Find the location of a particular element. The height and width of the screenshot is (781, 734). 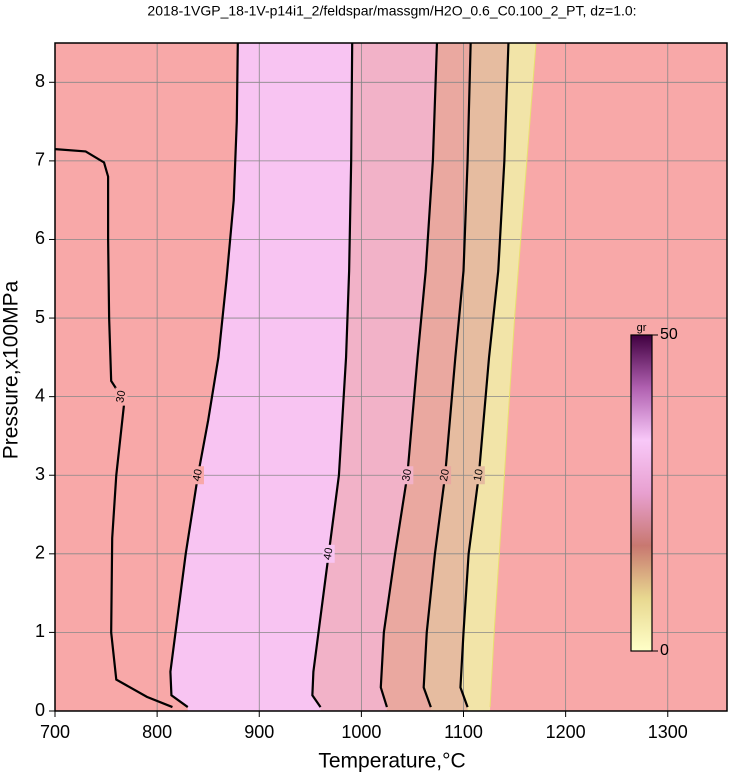

x-tick-label: 1200 is located at coordinates (566, 732).